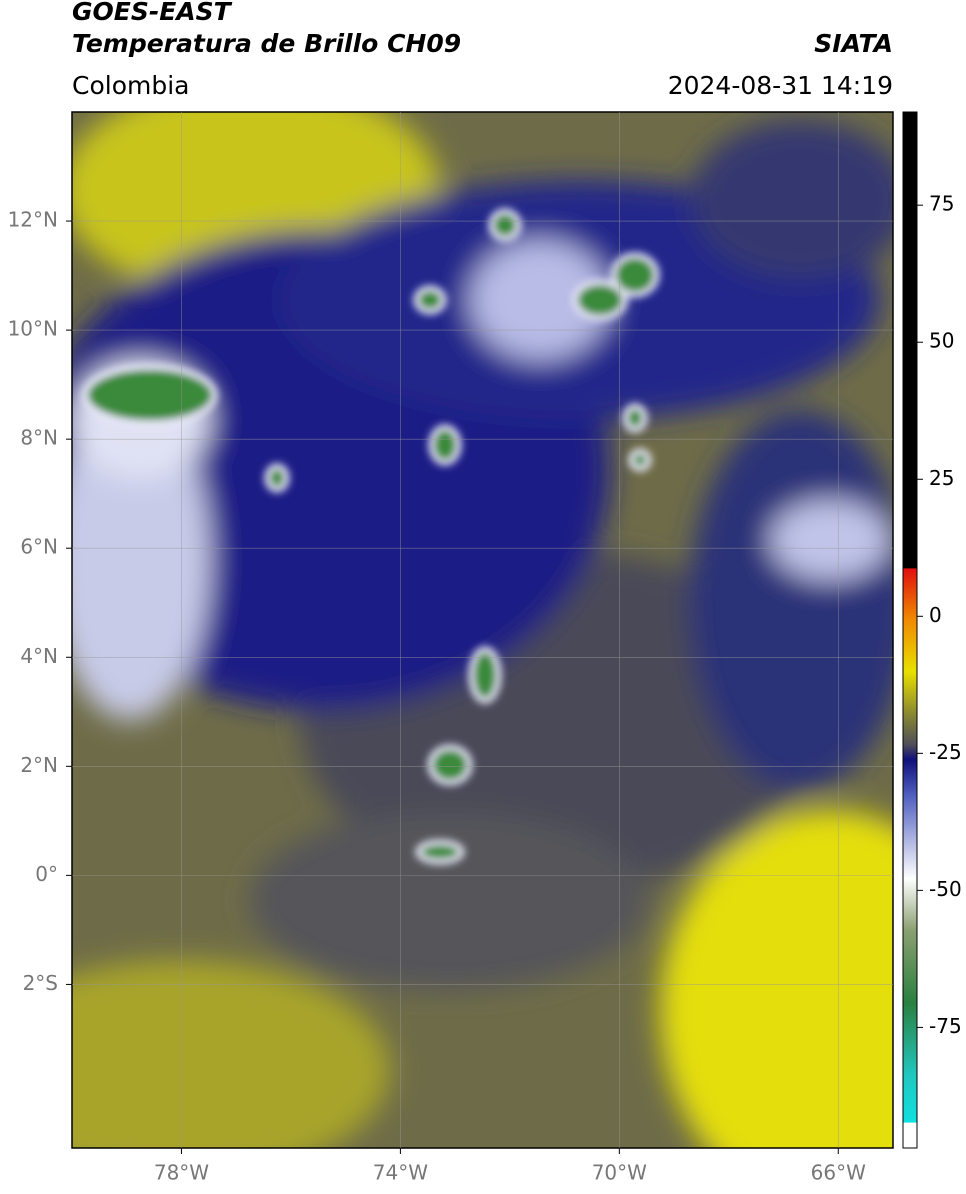  Describe the element at coordinates (838, 1173) in the screenshot. I see `lon-label: 66°W` at that location.